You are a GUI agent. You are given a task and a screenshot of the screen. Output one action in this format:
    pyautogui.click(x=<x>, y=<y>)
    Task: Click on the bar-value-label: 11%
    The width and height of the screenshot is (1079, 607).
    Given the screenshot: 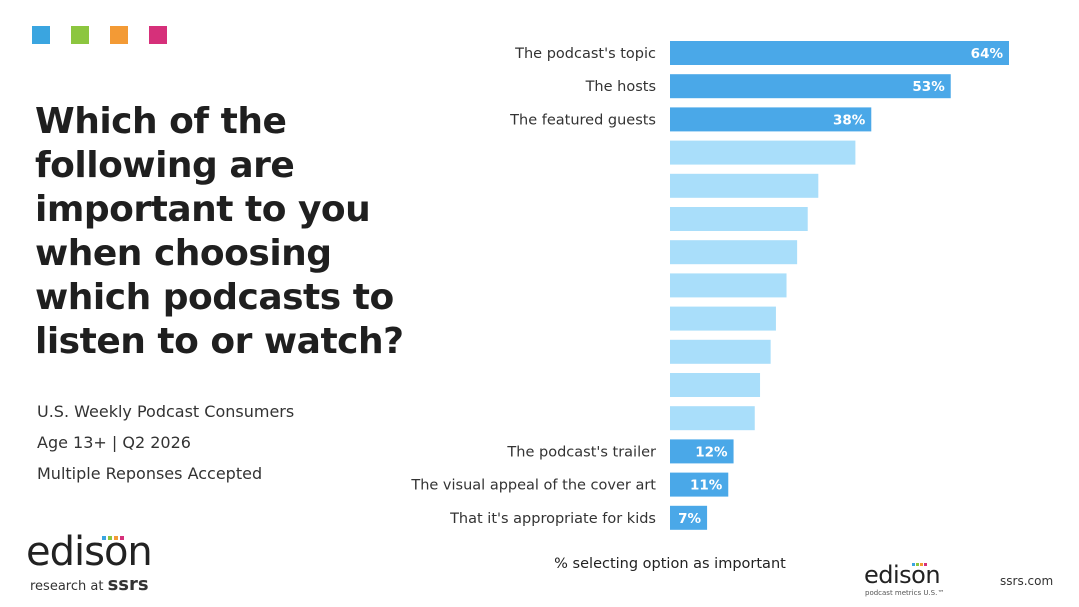 What is the action you would take?
    pyautogui.click(x=706, y=486)
    